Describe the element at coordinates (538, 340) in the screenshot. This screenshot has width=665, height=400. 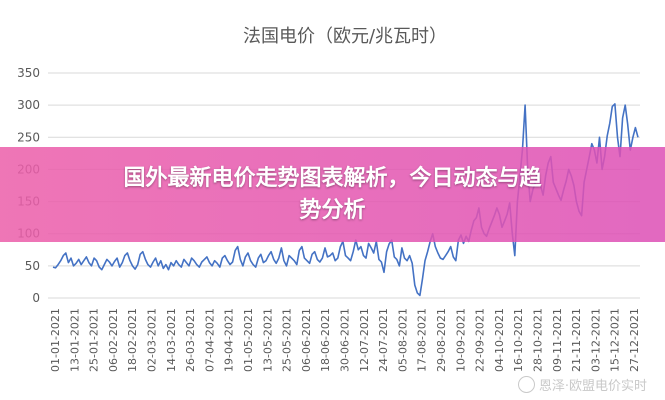
I see `x-tick-label: 28-10-2021` at that location.